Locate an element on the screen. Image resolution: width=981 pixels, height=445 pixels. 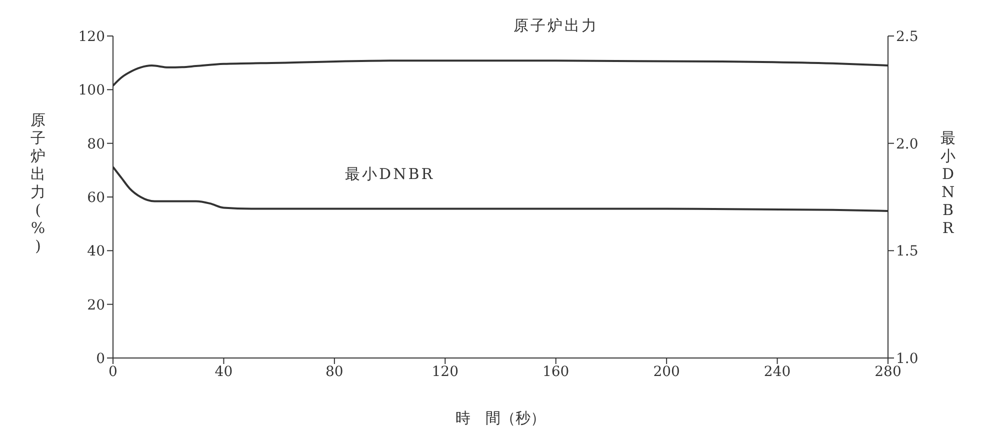
series-label: 最小DNBR is located at coordinates (390, 173).